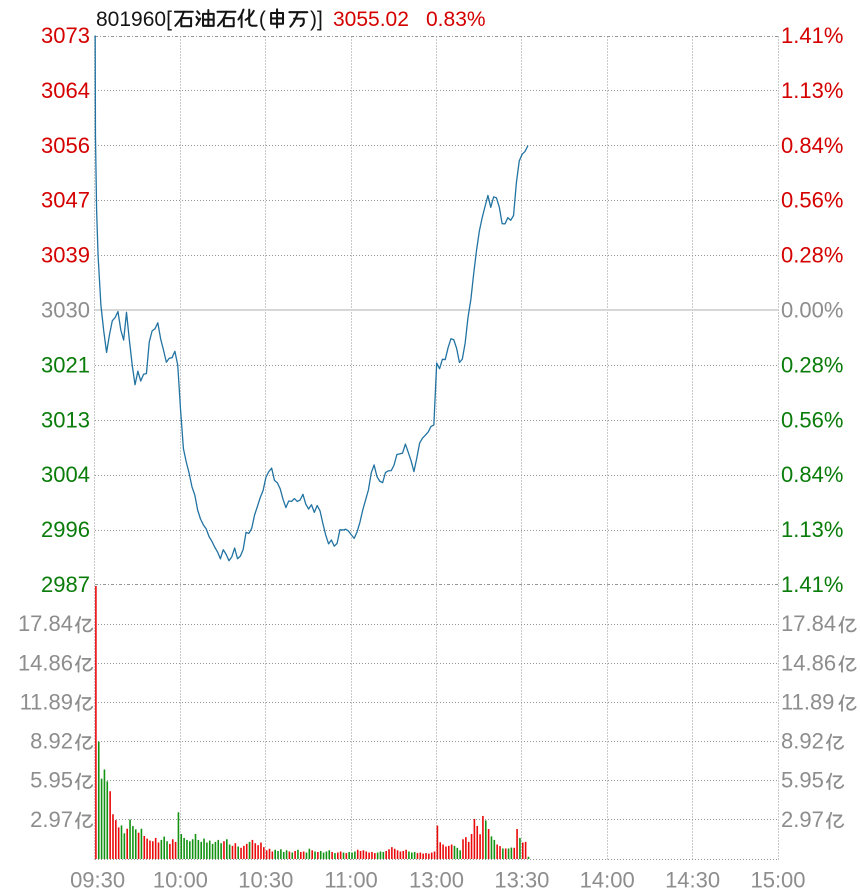 The height and width of the screenshot is (891, 860). What do you see at coordinates (65, 90) in the screenshot?
I see `svg-text: 3064` at bounding box center [65, 90].